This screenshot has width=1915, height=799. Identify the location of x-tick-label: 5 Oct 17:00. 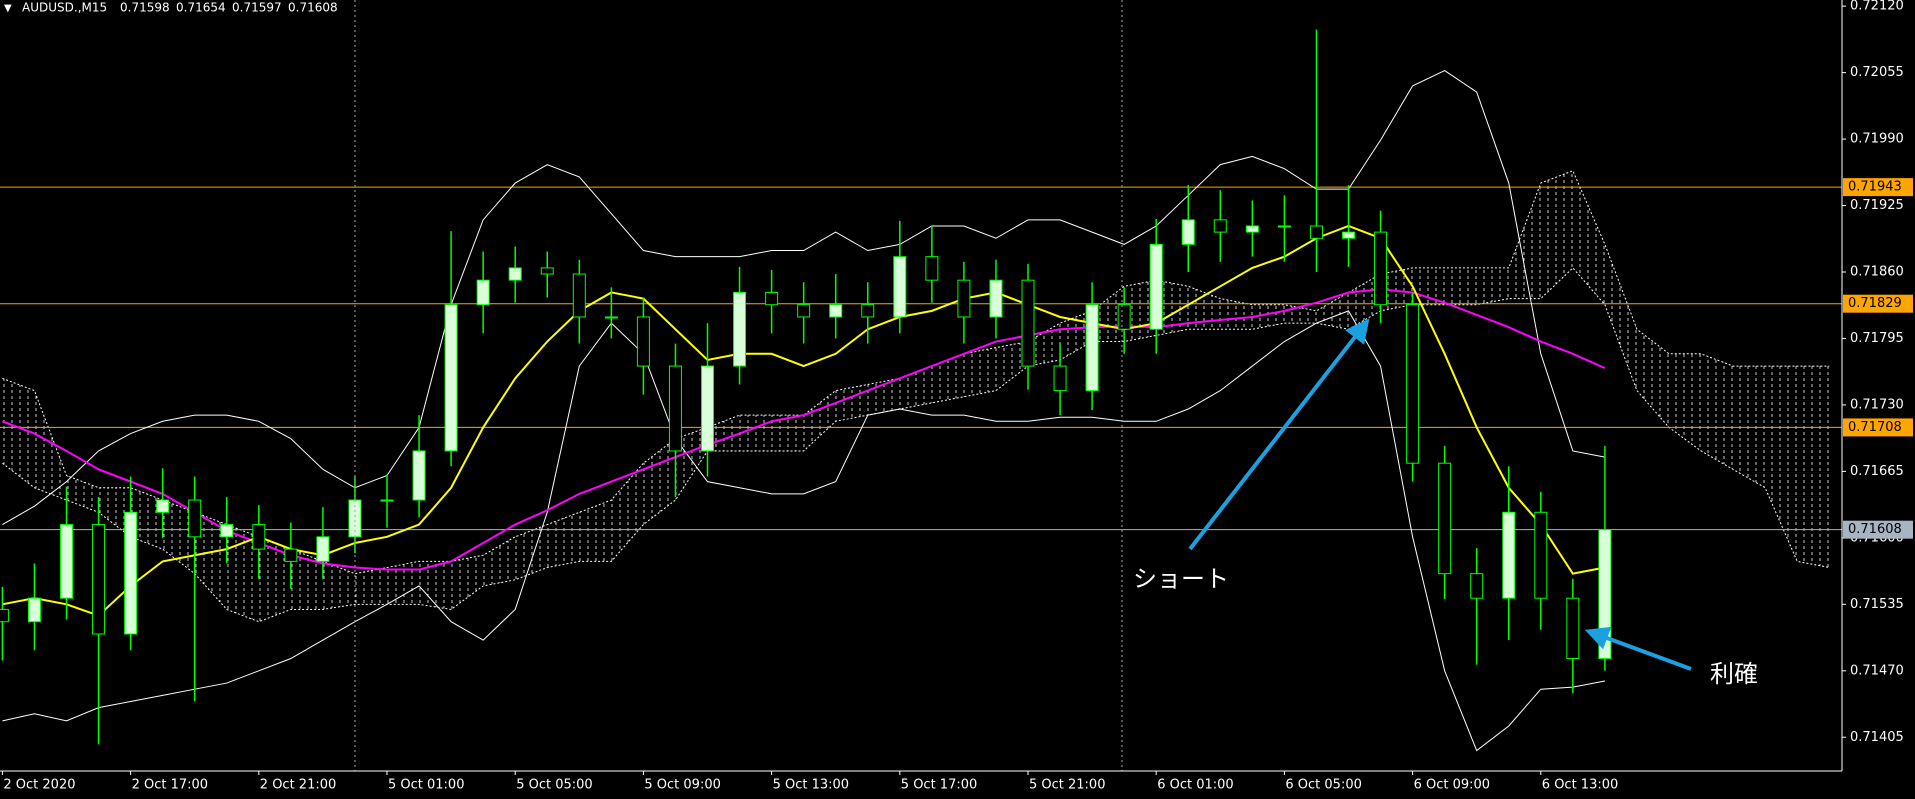
(939, 785).